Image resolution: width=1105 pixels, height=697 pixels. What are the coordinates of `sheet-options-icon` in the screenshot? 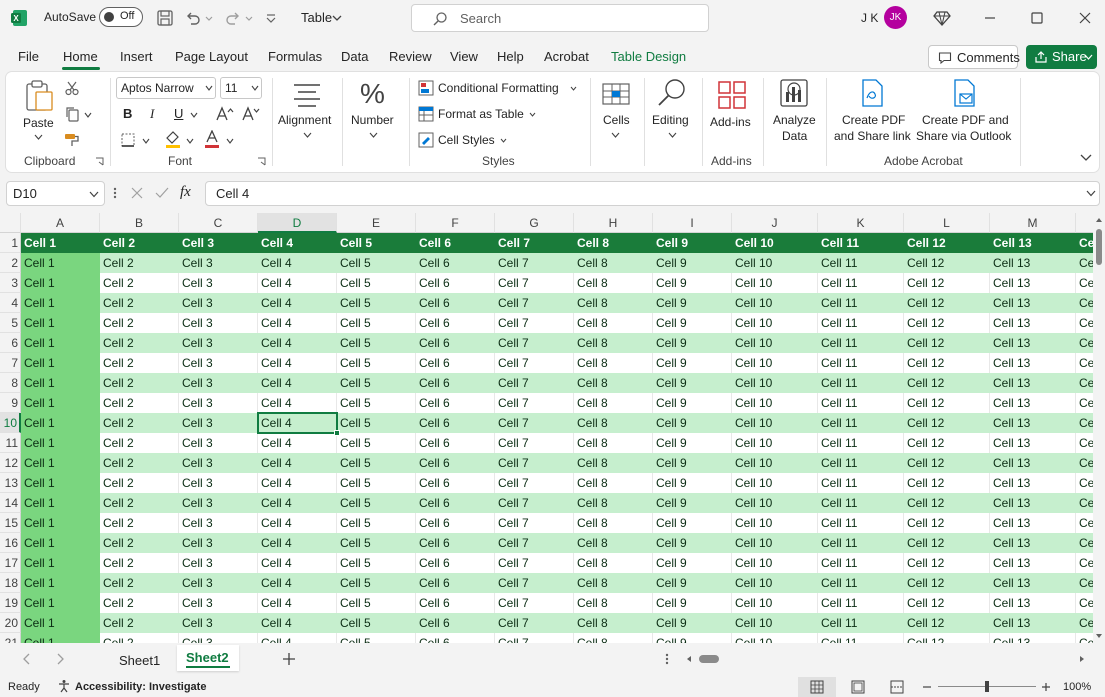 It's located at (667, 659).